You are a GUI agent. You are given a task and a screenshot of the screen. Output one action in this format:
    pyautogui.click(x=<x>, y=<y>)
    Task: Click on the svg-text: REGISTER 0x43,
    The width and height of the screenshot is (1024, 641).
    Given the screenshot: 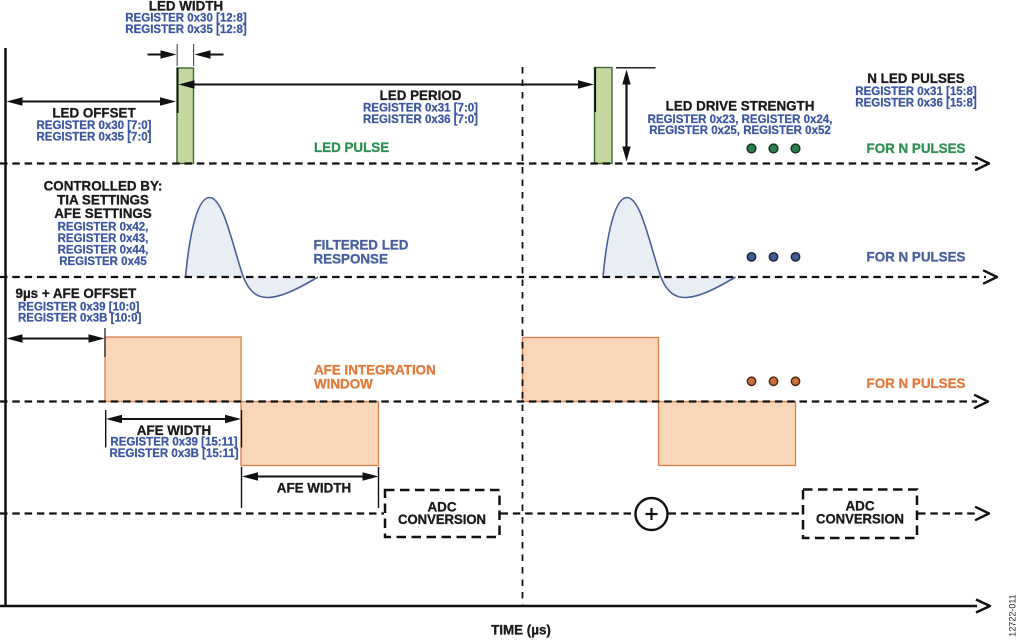 What is the action you would take?
    pyautogui.click(x=103, y=239)
    